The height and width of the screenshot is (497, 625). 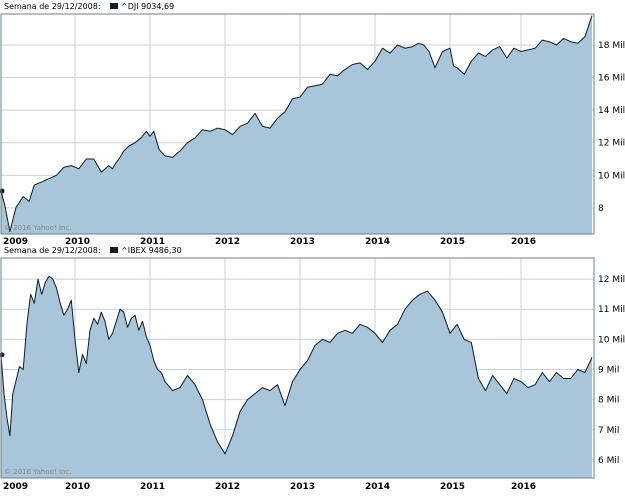 I want to click on y-tick-label: 18 Mil, so click(x=611, y=46).